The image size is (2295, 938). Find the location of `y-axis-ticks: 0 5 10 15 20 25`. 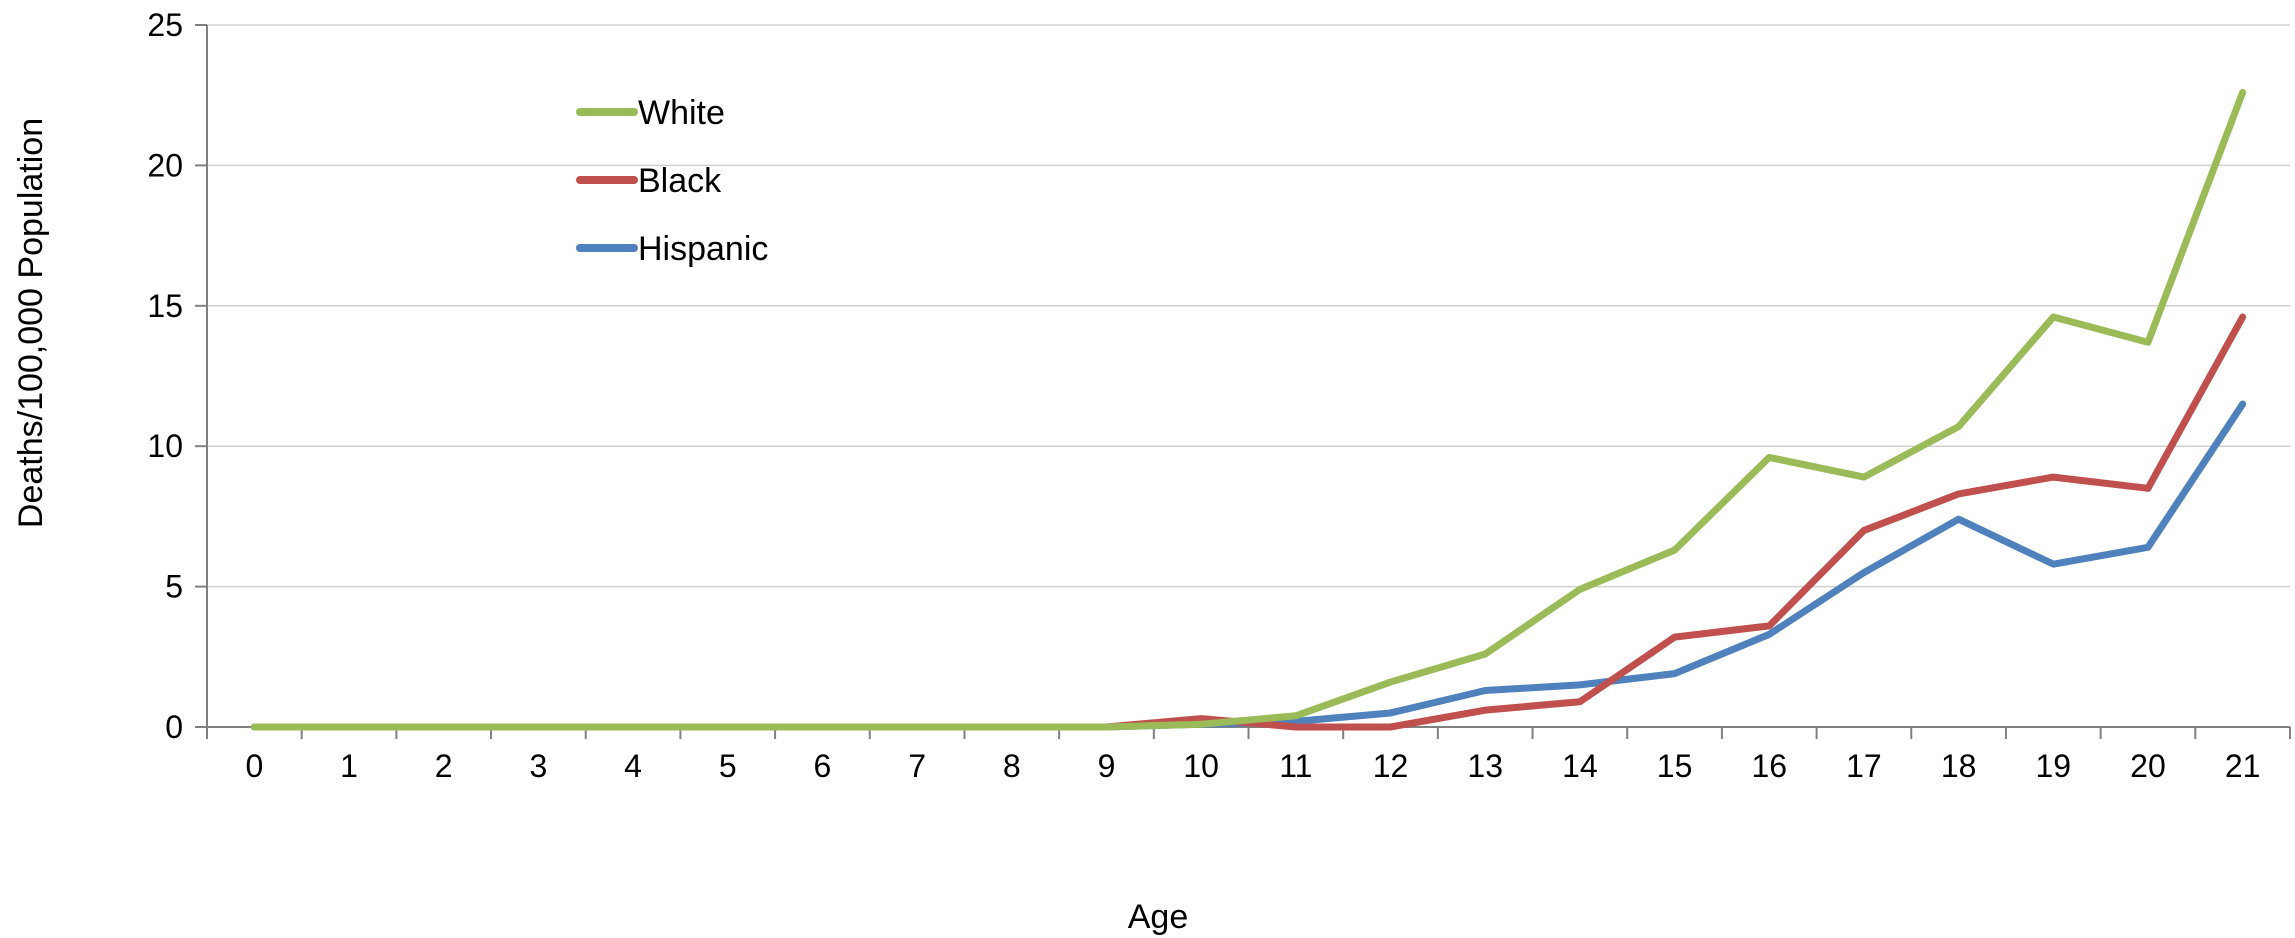

y-axis-ticks: 0 5 10 15 20 25 is located at coordinates (177, 376).